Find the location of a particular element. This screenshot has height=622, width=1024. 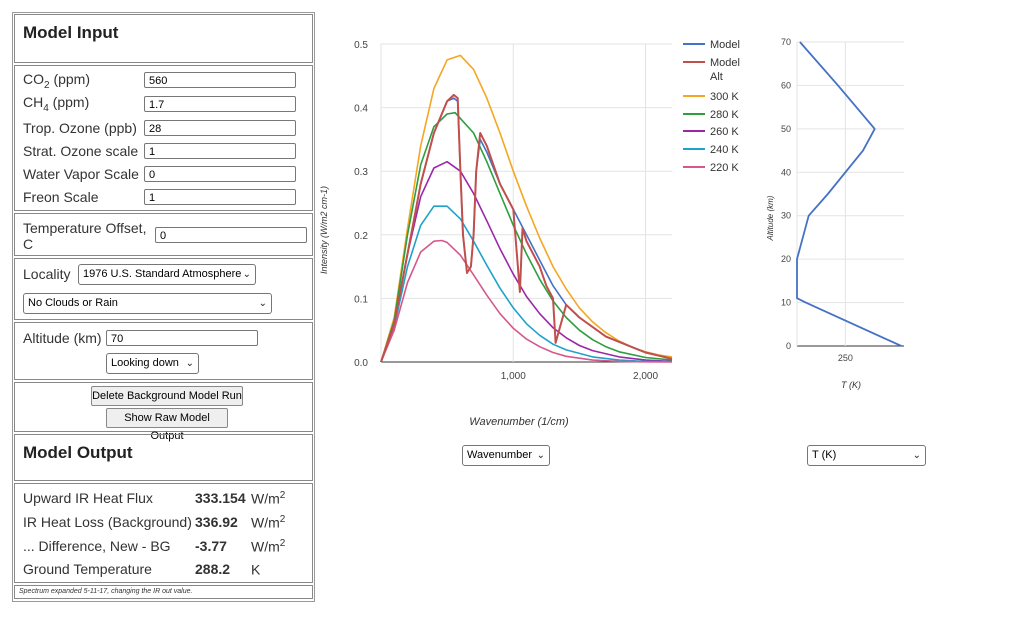

temp-offset-label-line2: C is located at coordinates (28, 244).